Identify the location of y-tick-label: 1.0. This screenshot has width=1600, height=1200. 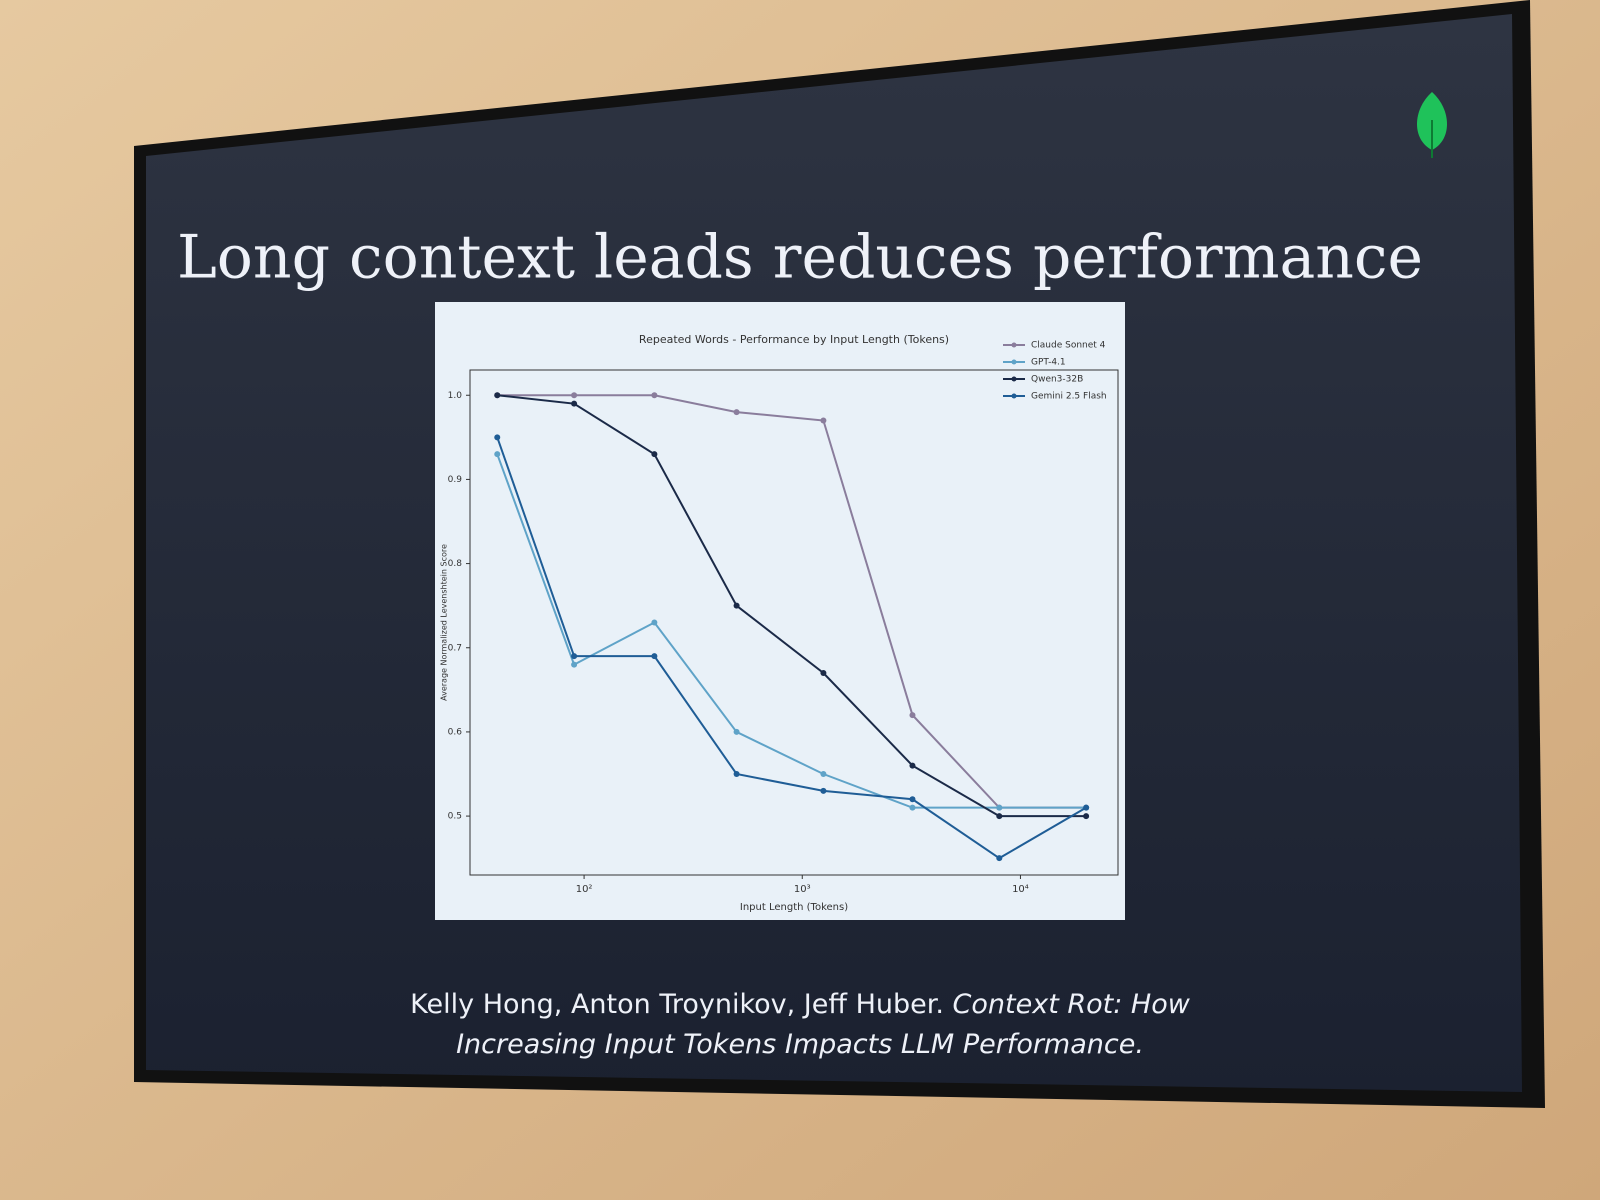
(455, 396).